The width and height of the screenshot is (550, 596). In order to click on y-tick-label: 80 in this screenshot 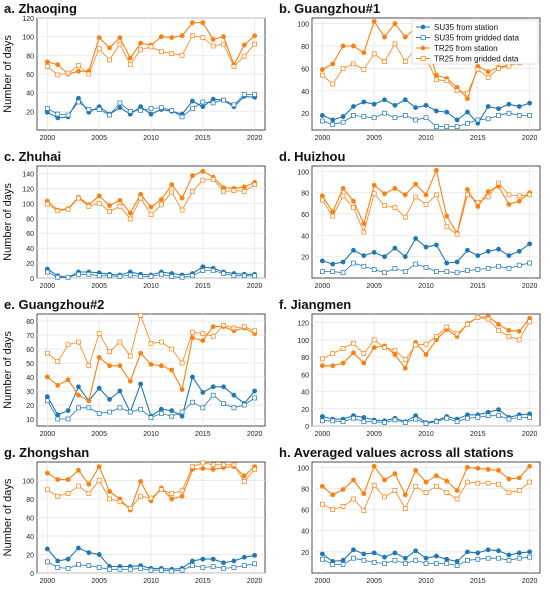, I will do `click(305, 194)`.